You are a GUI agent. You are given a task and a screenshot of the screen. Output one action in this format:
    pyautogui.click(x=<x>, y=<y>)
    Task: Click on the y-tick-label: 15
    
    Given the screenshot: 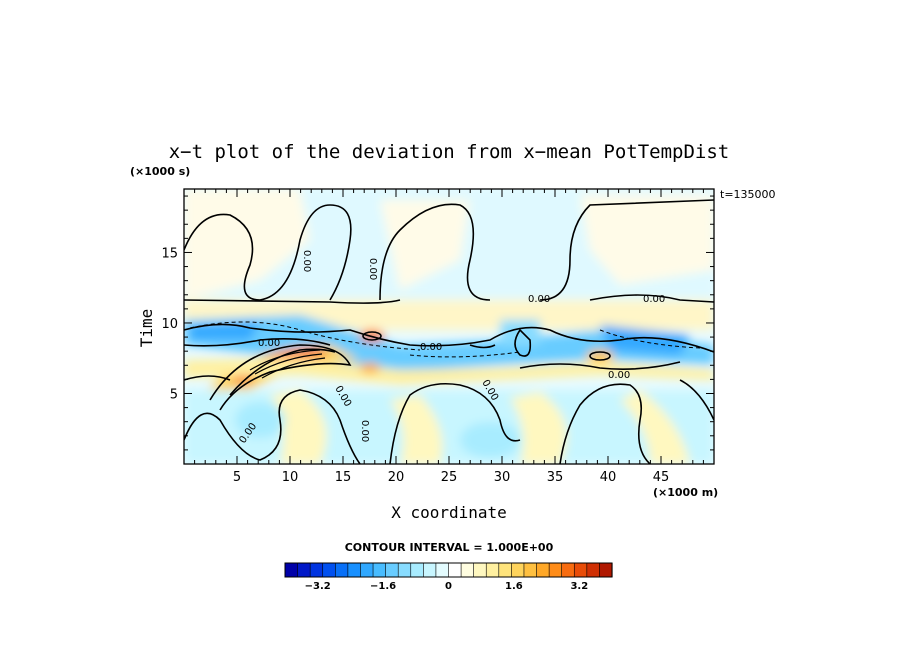 What is the action you would take?
    pyautogui.click(x=169, y=253)
    